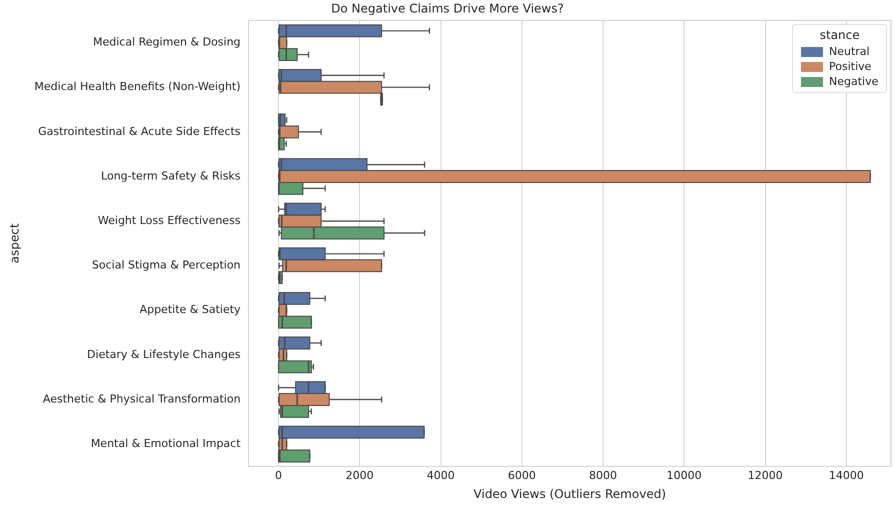 The height and width of the screenshot is (510, 895). What do you see at coordinates (684, 475) in the screenshot?
I see `x-tick-label: 10000` at bounding box center [684, 475].